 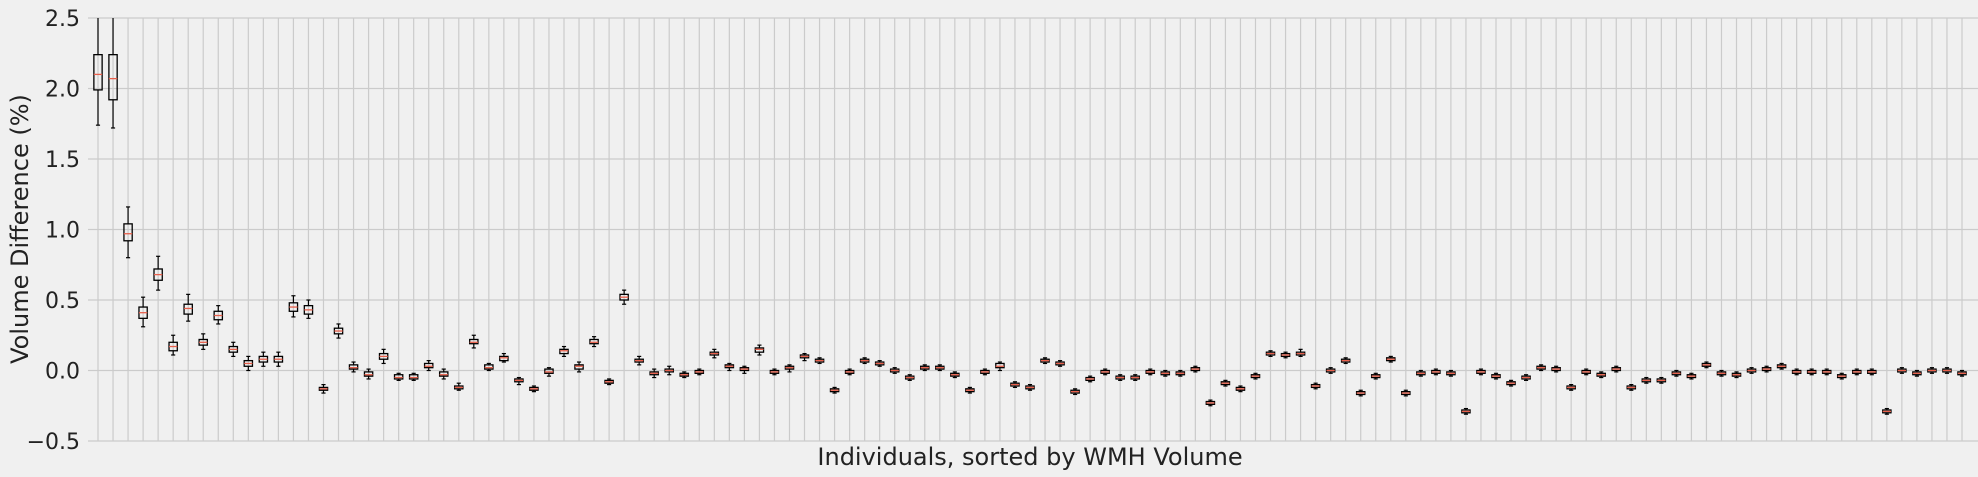 I want to click on y-axis-label: Volume Difference (%), so click(x=20, y=229).